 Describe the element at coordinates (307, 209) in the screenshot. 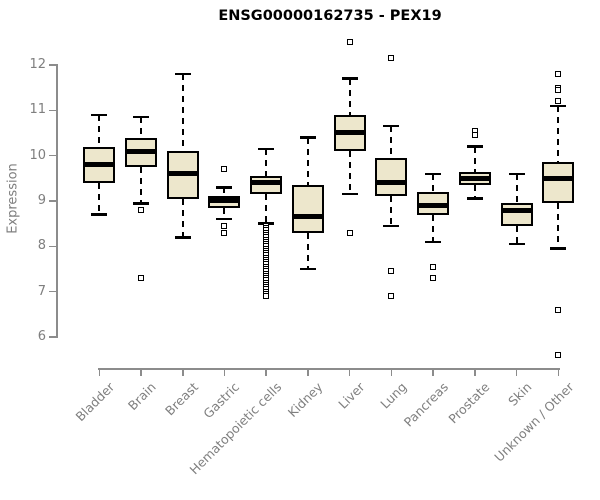

I see `box-kidney` at that location.